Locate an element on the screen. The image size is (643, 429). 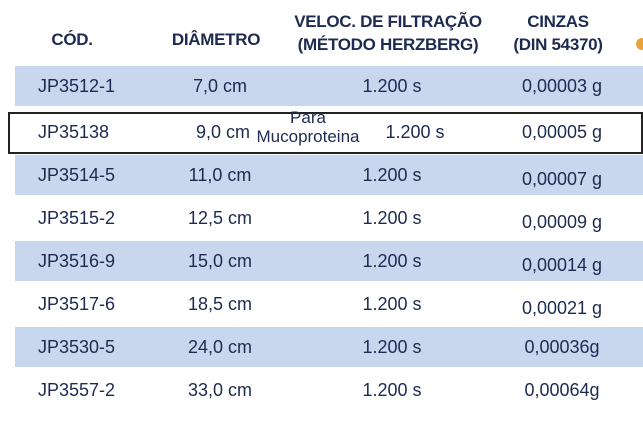
cell: JP3557-2 is located at coordinates (77, 390).